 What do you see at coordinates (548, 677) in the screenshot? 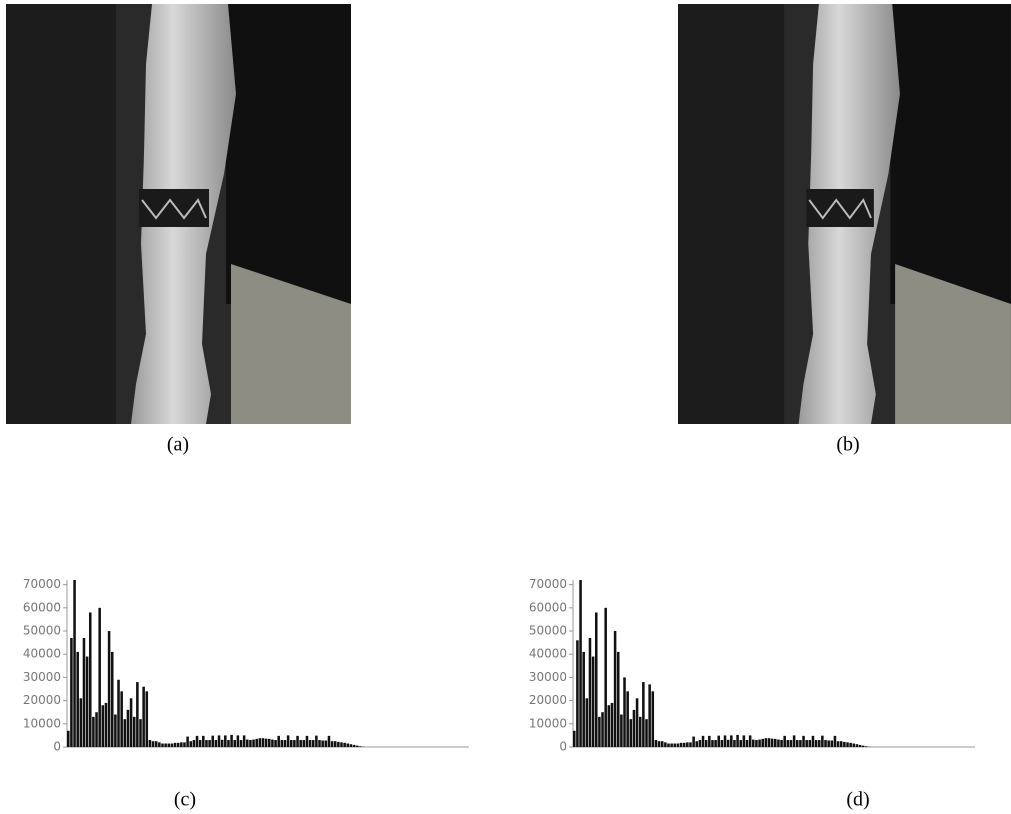
I see `y-tick-label: 30000` at bounding box center [548, 677].